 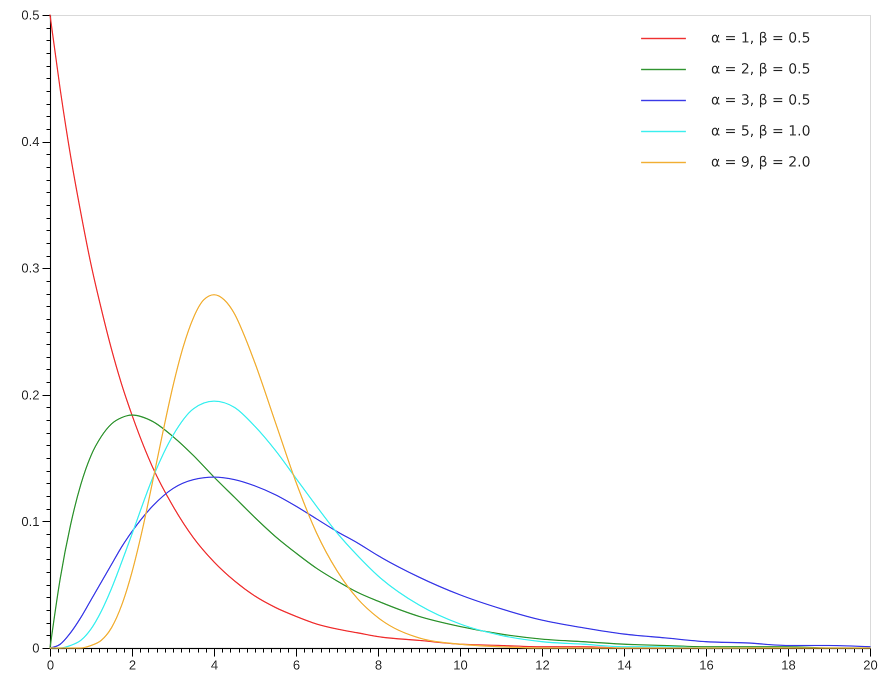 What do you see at coordinates (460, 665) in the screenshot?
I see `x-tick-label: 10` at bounding box center [460, 665].